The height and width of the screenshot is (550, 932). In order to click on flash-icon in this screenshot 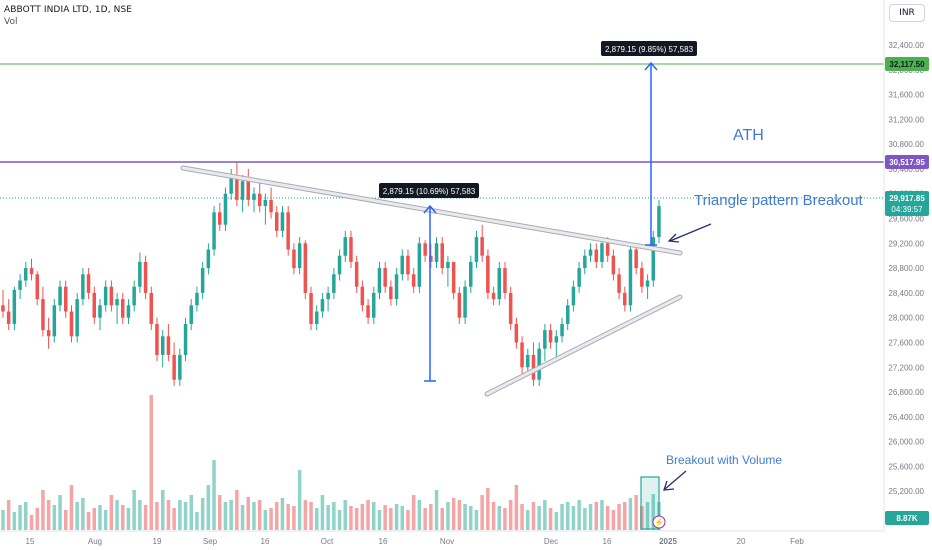, I will do `click(659, 522)`.